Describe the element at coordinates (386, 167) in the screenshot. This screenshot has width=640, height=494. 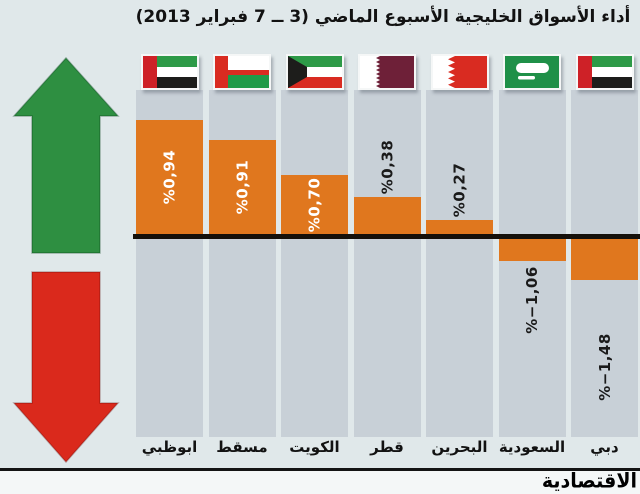
I see `market-value: %0,38` at that location.